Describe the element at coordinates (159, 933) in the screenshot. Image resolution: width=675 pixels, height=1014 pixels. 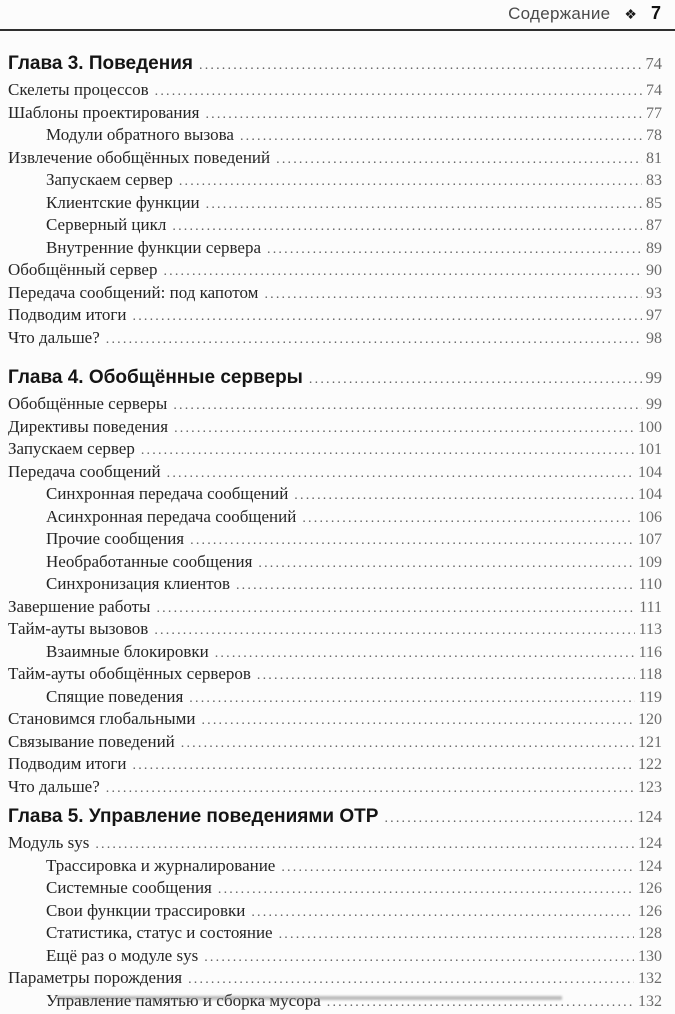
I see `entry-title: Статистика, статус и состояние` at that location.